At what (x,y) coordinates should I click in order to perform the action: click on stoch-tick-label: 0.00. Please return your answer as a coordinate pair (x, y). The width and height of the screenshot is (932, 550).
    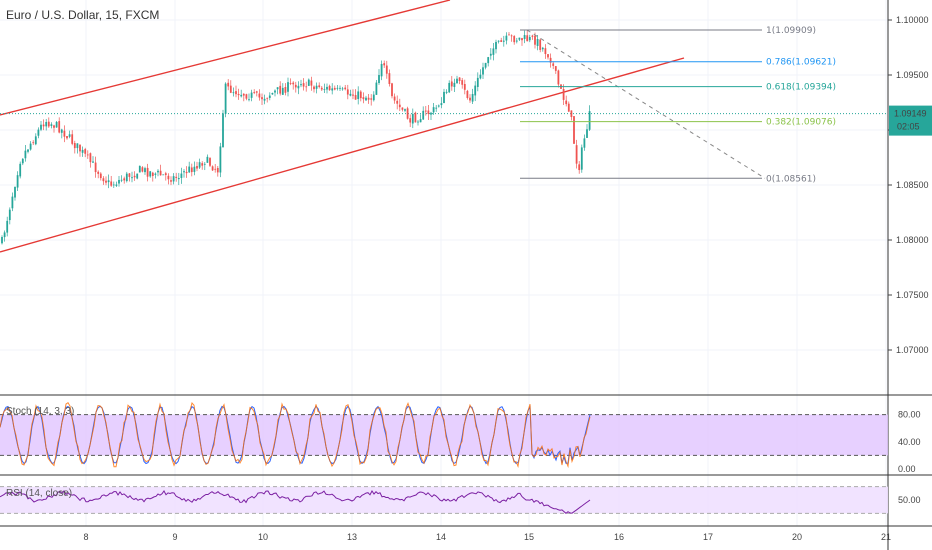
    Looking at the image, I should click on (907, 469).